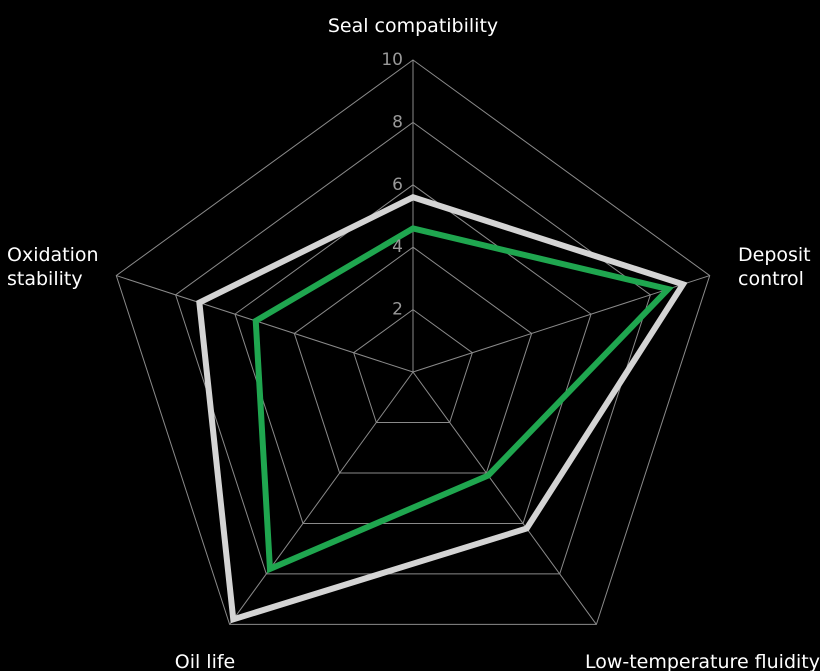 The image size is (820, 671). Describe the element at coordinates (392, 60) in the screenshot. I see `r-tick-label: 10` at that location.